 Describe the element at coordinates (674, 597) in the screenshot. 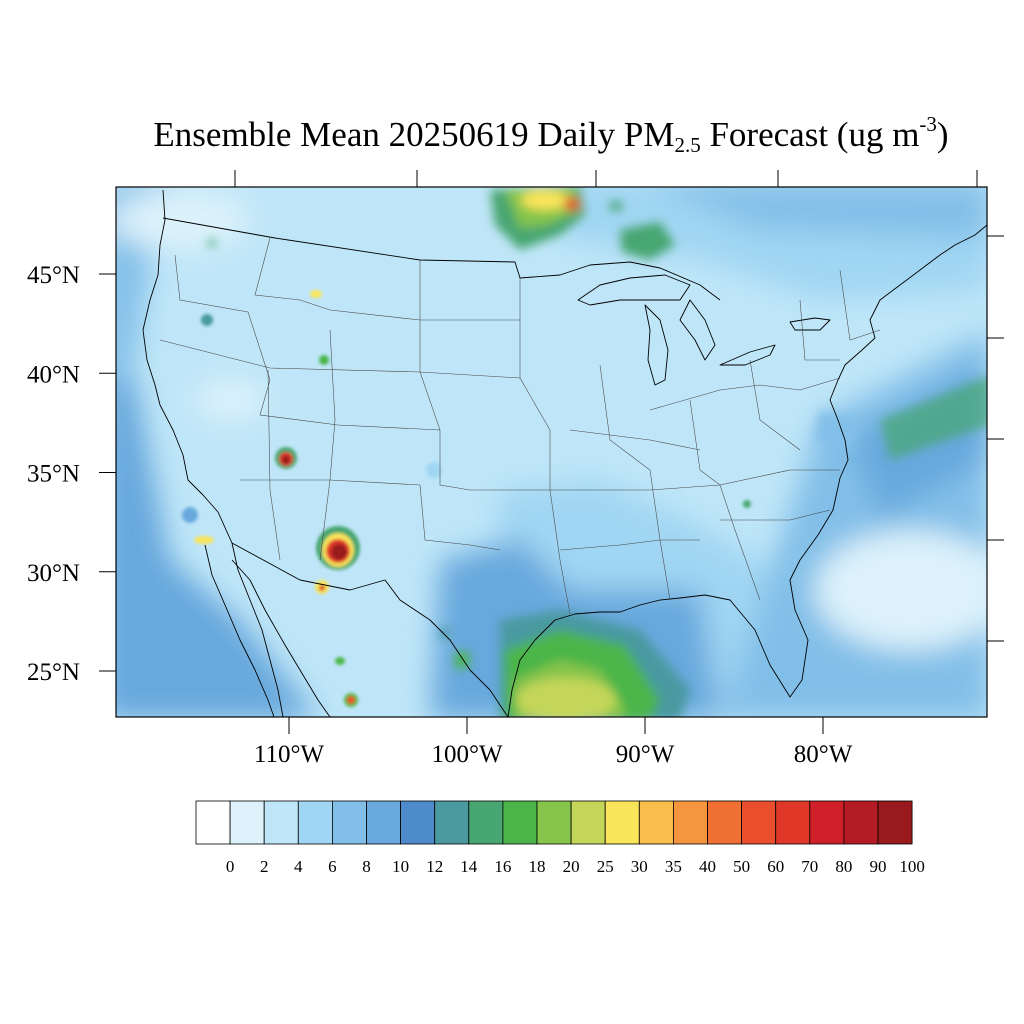

I see `gulf-coastline` at that location.